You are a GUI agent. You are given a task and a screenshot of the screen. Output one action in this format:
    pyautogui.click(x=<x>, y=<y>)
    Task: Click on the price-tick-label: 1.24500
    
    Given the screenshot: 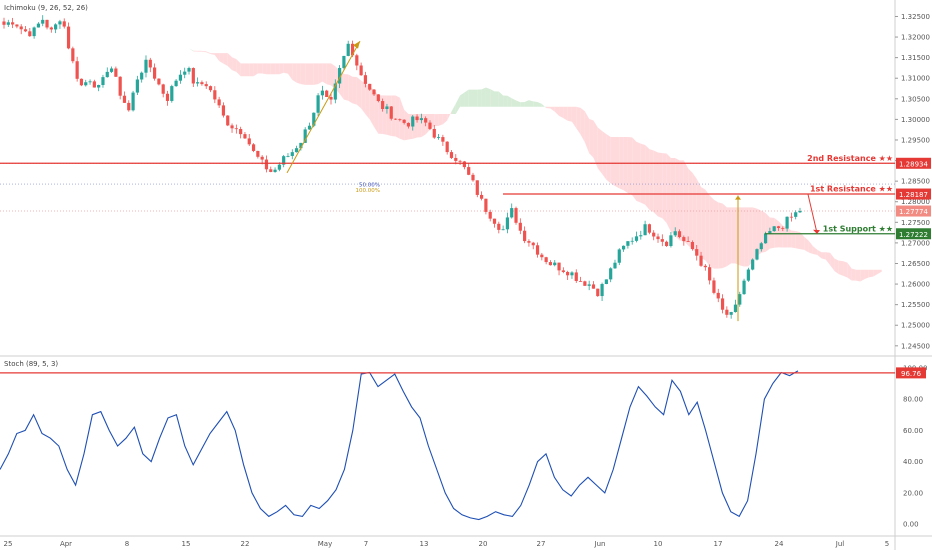 What is the action you would take?
    pyautogui.click(x=915, y=346)
    